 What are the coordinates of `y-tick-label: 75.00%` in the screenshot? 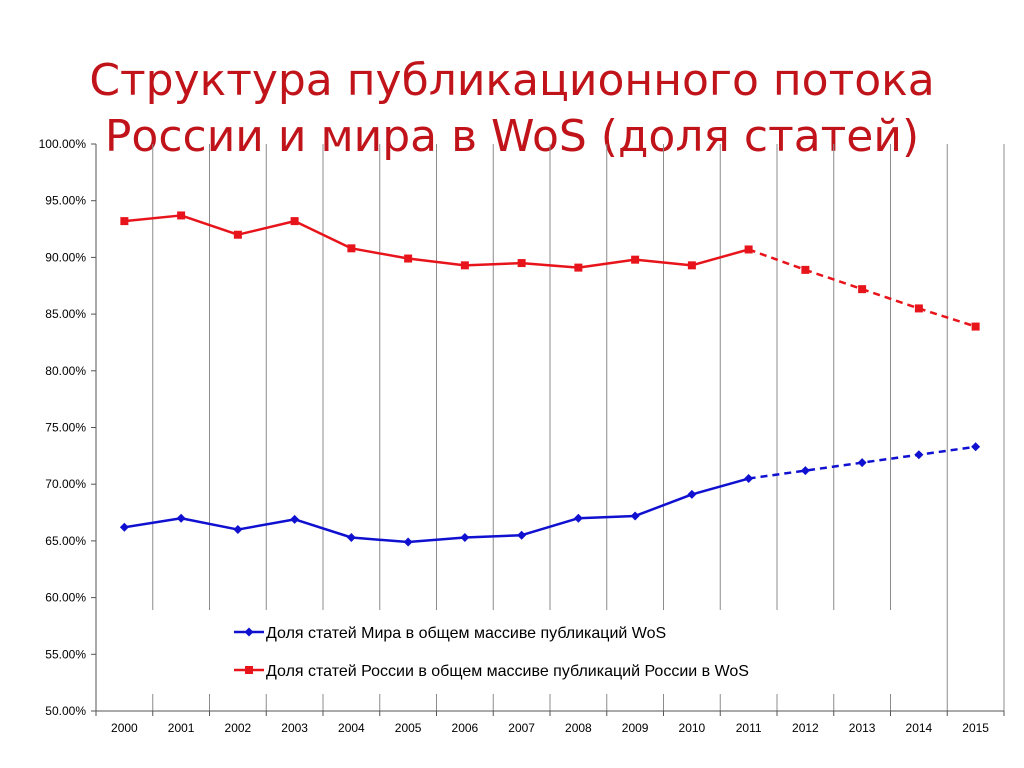 It's located at (65, 428).